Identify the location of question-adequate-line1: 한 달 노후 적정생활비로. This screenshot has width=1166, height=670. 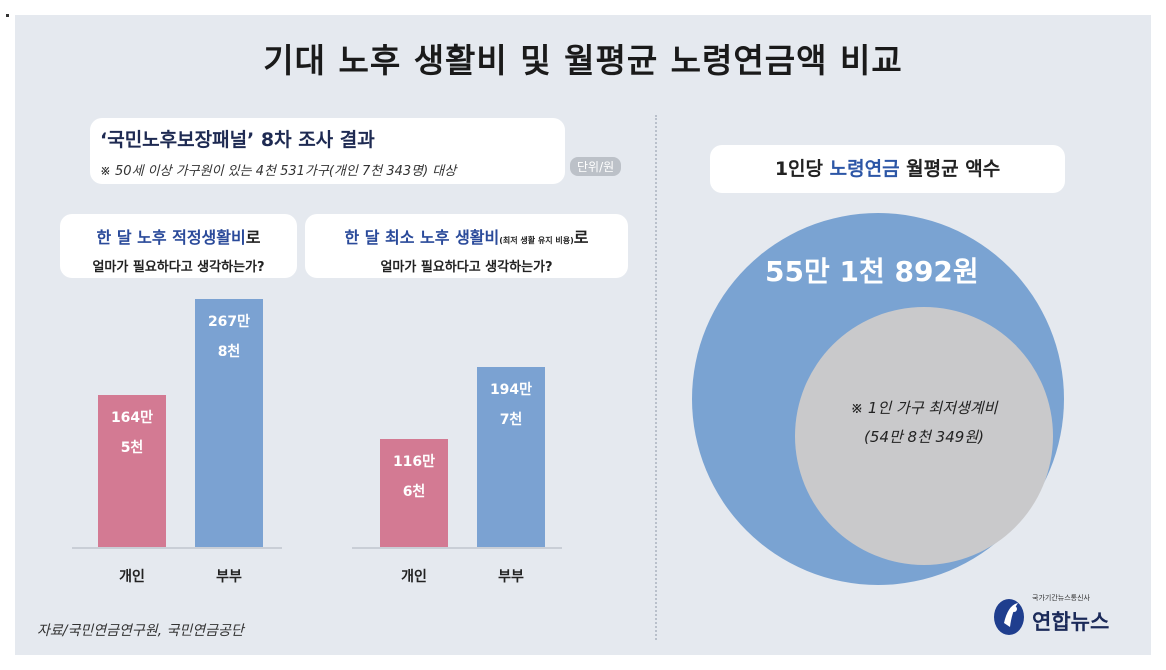
(178, 236).